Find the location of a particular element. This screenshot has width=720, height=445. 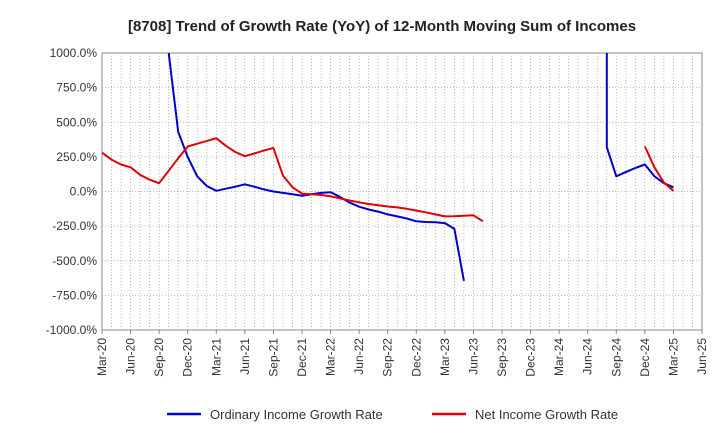

legend-label: Ordinary Income Growth Rate is located at coordinates (296, 414).